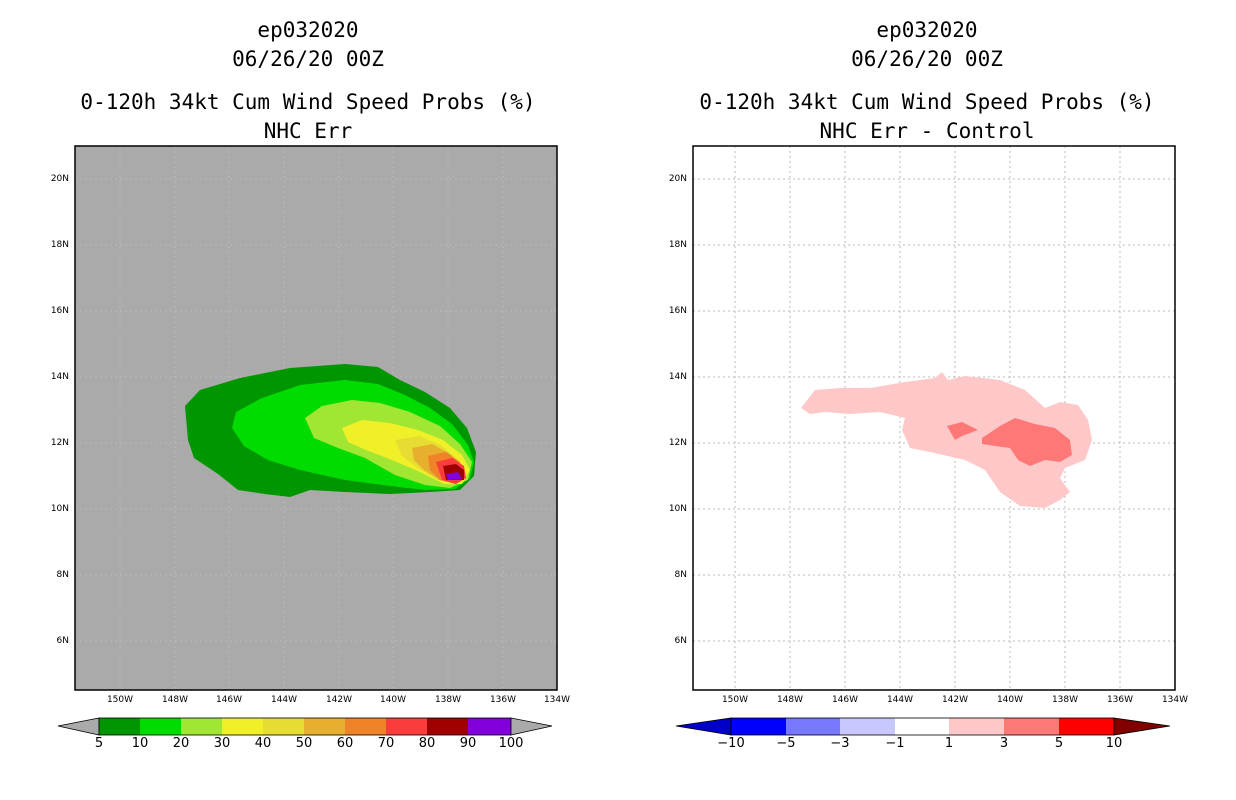 This screenshot has width=1236, height=800. Describe the element at coordinates (735, 700) in the screenshot. I see `right-lon-label: 150W` at that location.